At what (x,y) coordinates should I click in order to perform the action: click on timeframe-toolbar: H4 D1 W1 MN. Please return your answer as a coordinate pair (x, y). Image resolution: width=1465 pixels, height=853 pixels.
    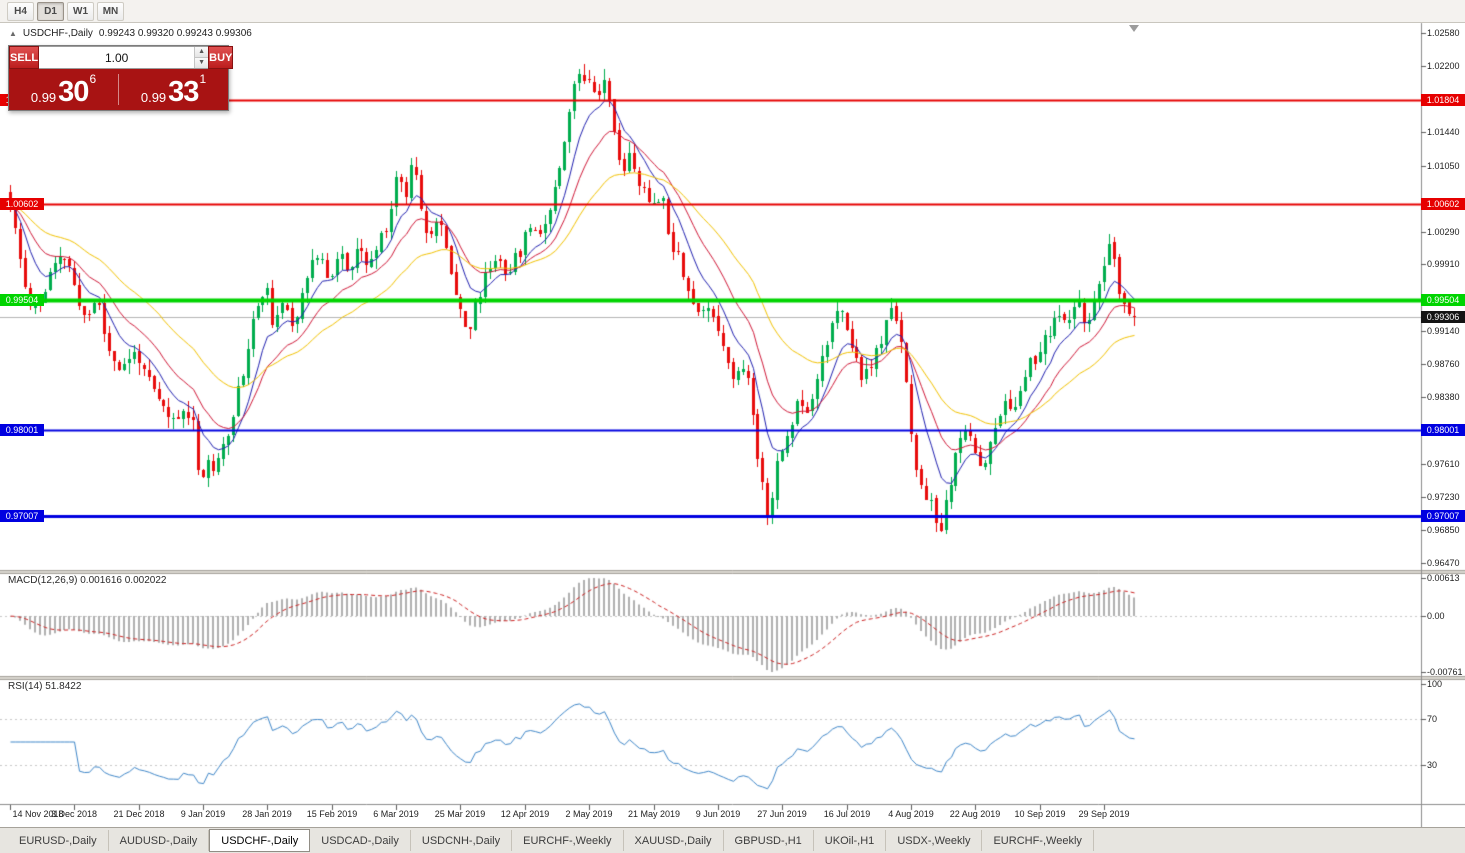
    Looking at the image, I should click on (732, 11).